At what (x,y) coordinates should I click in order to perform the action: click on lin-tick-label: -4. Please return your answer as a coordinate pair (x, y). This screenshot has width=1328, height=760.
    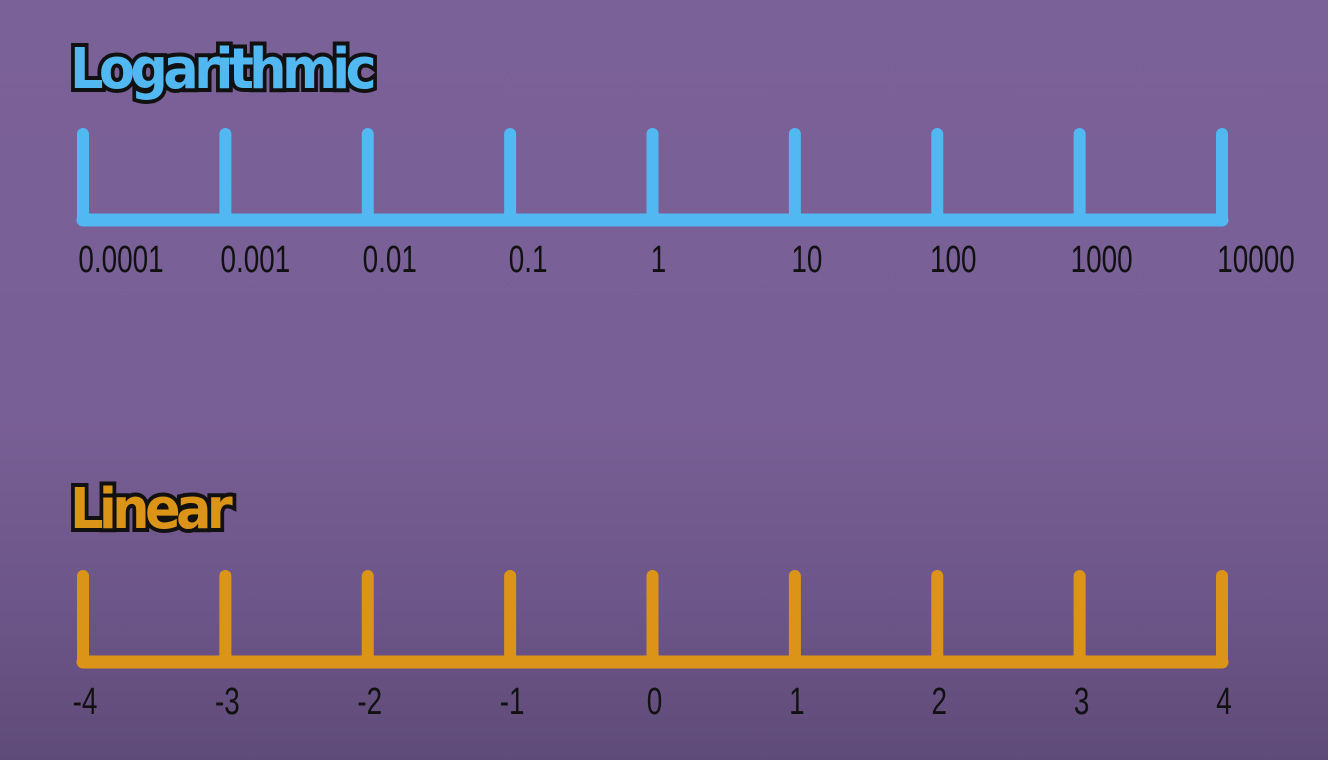
    Looking at the image, I should click on (85, 702).